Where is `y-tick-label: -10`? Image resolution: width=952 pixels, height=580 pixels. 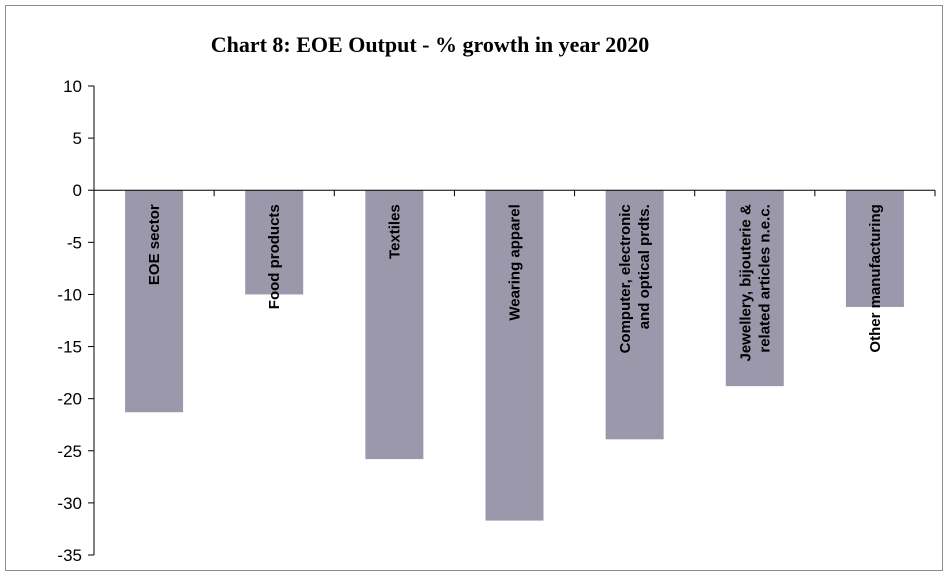 y-tick-label: -10 is located at coordinates (69, 294).